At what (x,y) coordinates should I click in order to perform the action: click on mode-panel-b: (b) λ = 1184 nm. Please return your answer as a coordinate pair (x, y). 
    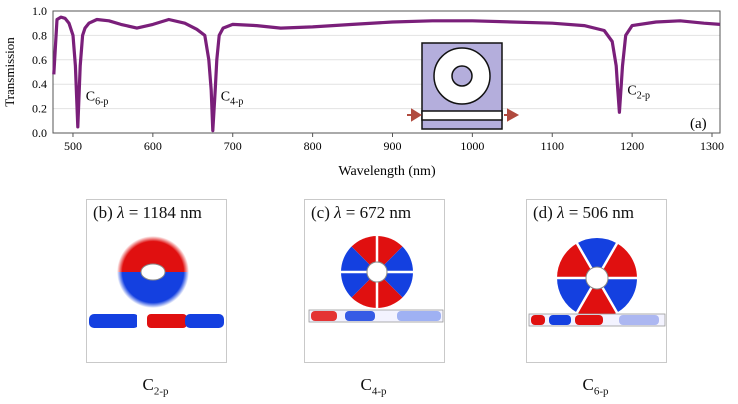
    Looking at the image, I should click on (156, 281).